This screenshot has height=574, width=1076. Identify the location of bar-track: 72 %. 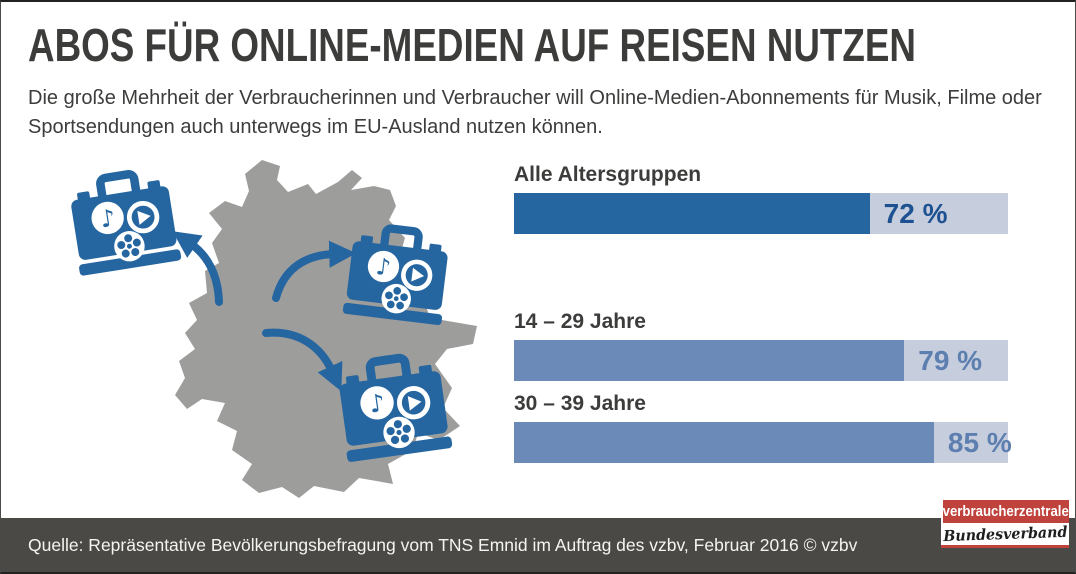
(761, 213).